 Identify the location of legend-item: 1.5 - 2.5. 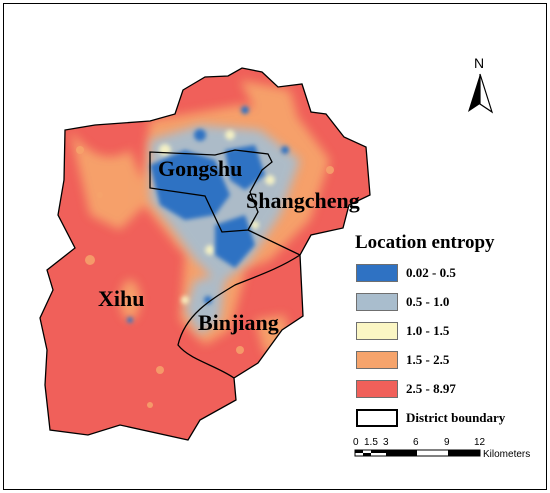
(402, 360).